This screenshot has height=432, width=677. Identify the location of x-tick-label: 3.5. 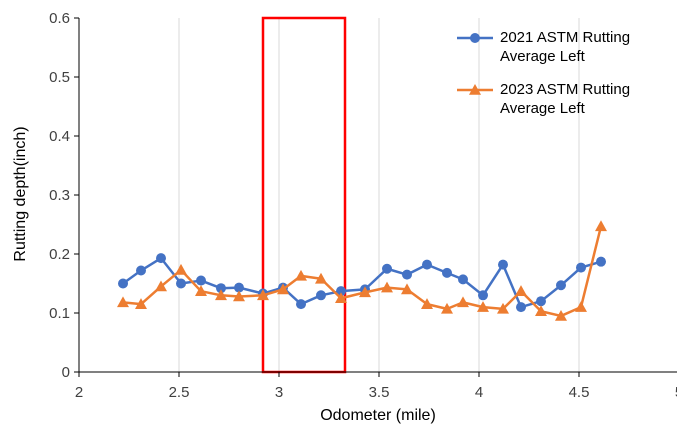
(379, 392).